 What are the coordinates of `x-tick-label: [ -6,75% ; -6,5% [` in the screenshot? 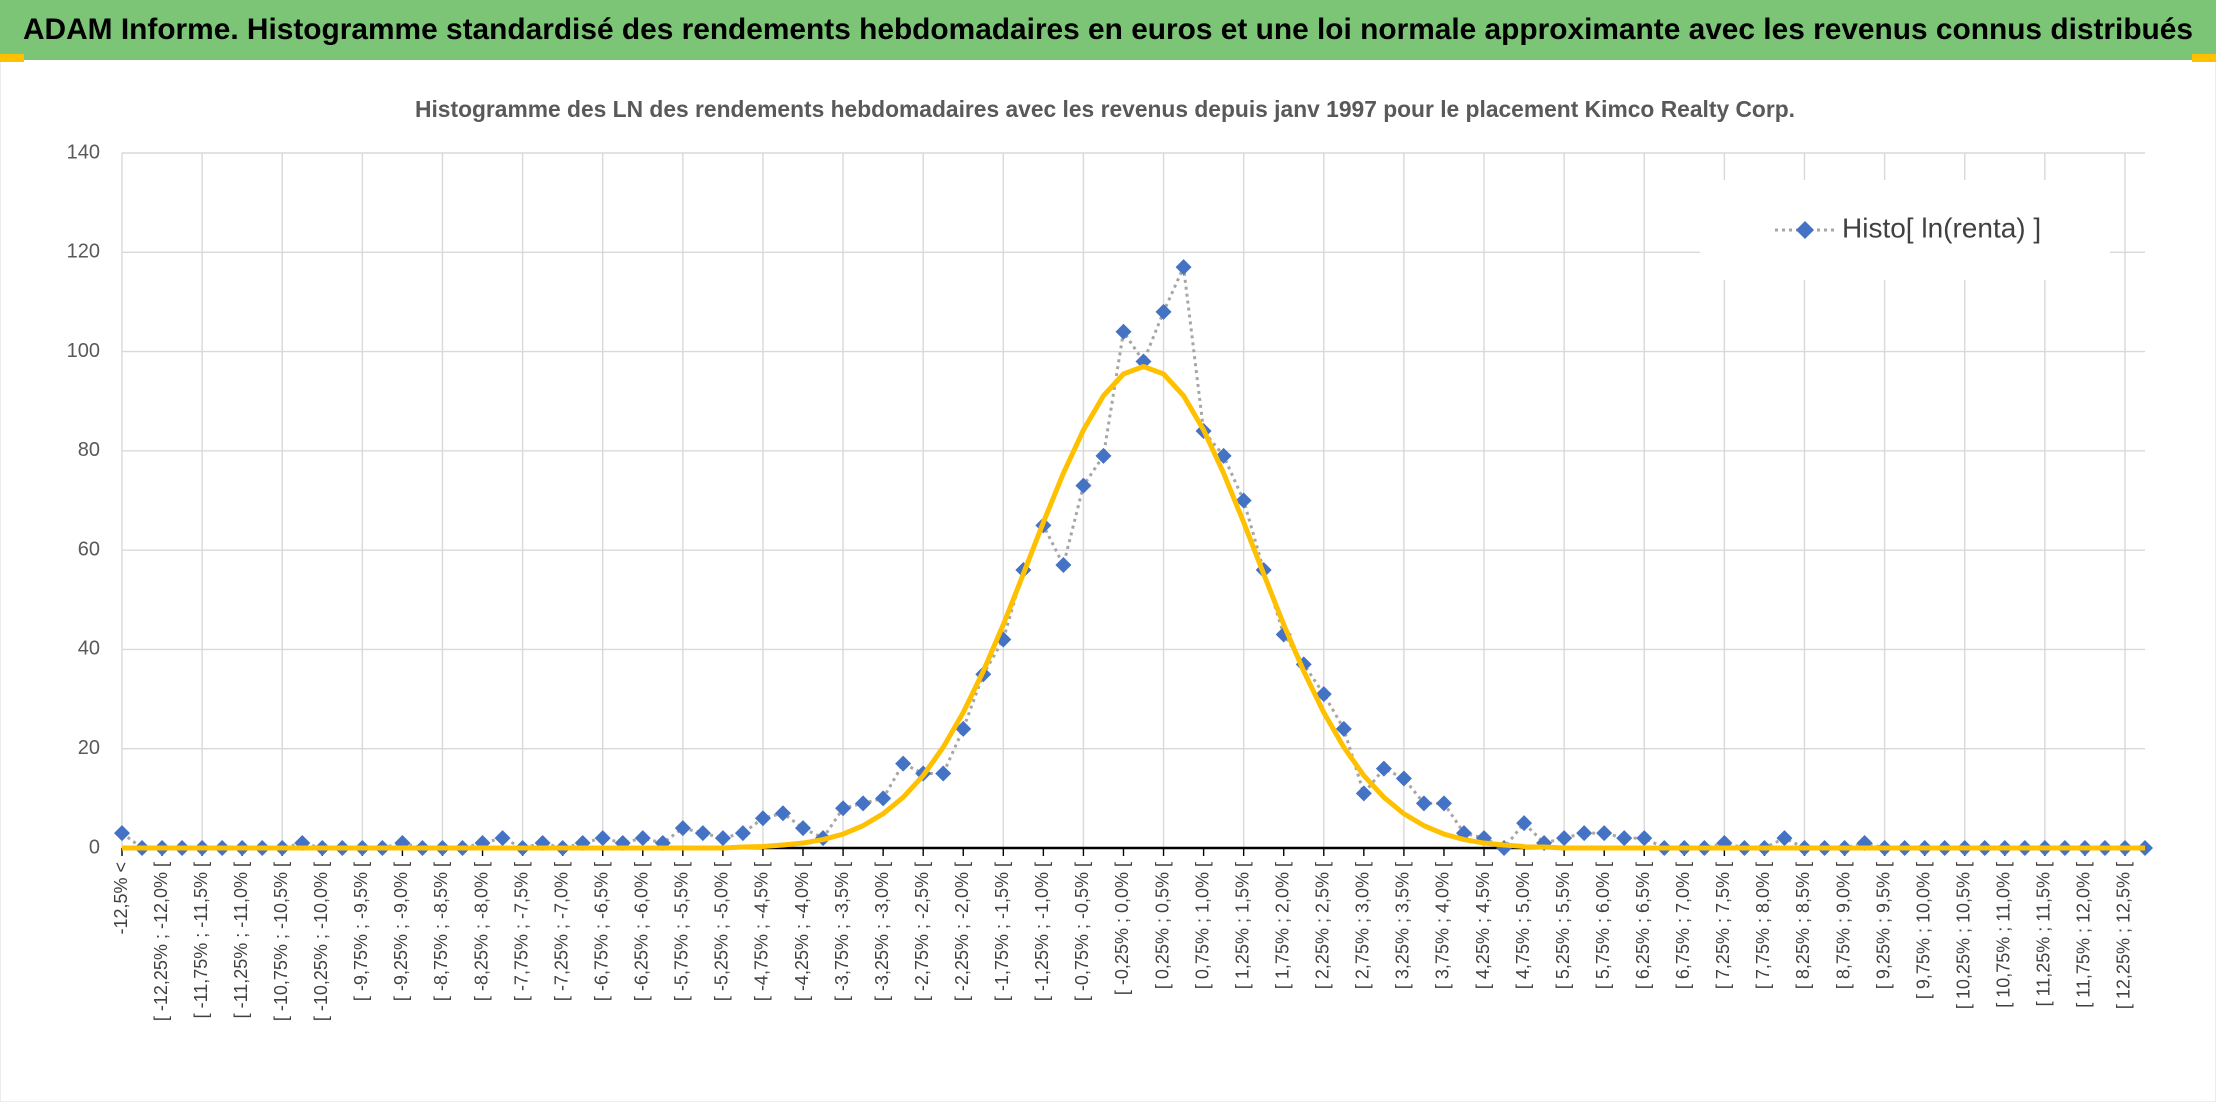 It's located at (601, 931).